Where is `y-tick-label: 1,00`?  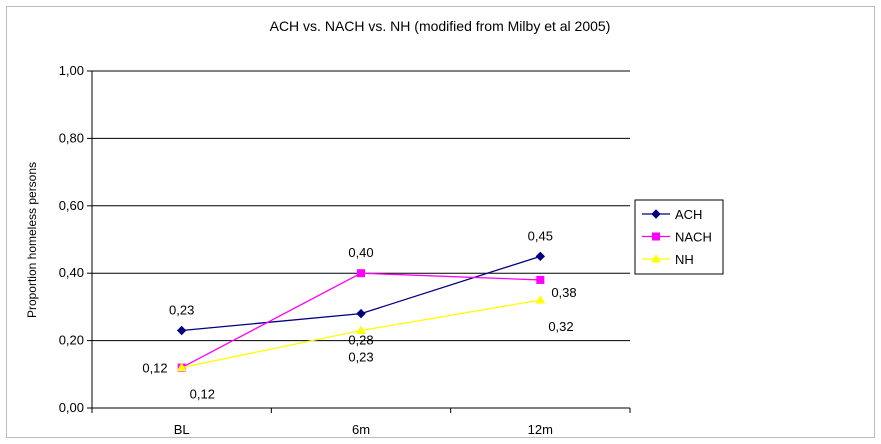 y-tick-label: 1,00 is located at coordinates (71, 70).